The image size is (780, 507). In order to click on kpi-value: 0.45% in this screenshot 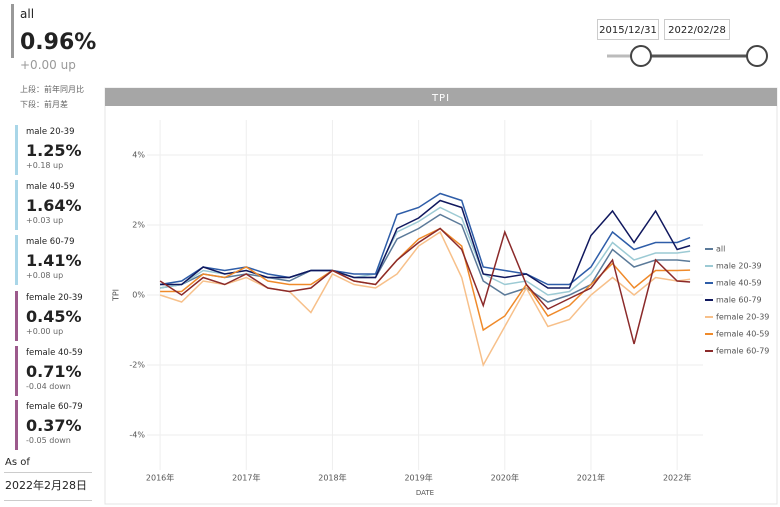, I will do `click(54, 316)`.